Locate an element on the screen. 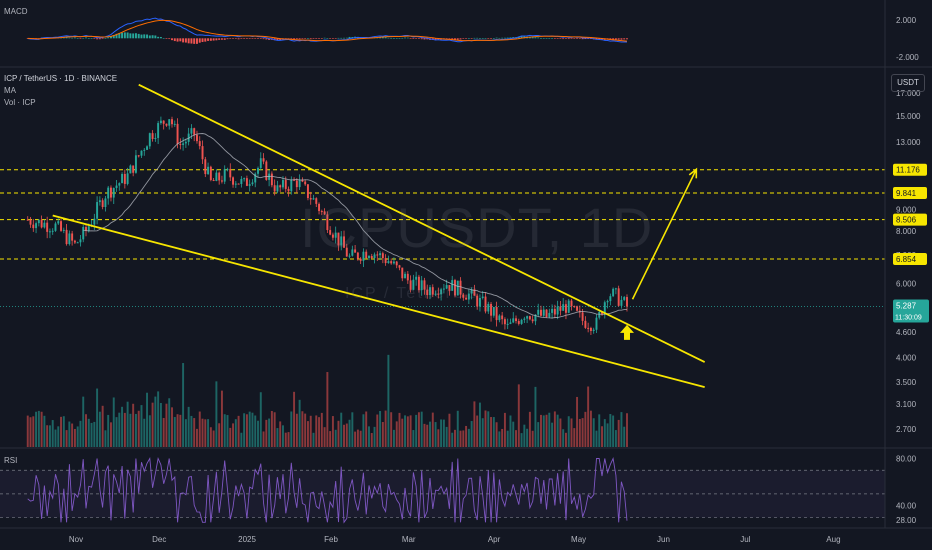 The height and width of the screenshot is (550, 932). symbol-title: ICP / TetherUS · 1D · BINANCE is located at coordinates (61, 78).